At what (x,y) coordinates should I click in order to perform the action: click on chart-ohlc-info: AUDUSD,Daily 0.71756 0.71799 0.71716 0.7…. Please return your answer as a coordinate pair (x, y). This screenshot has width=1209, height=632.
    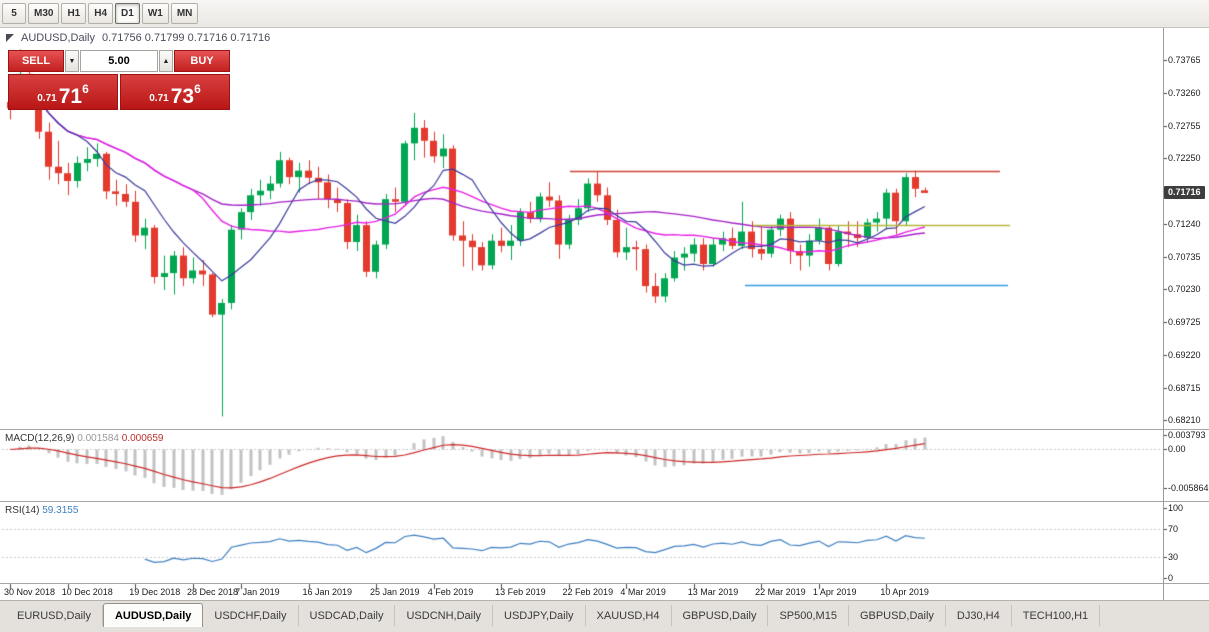
    Looking at the image, I should click on (138, 38).